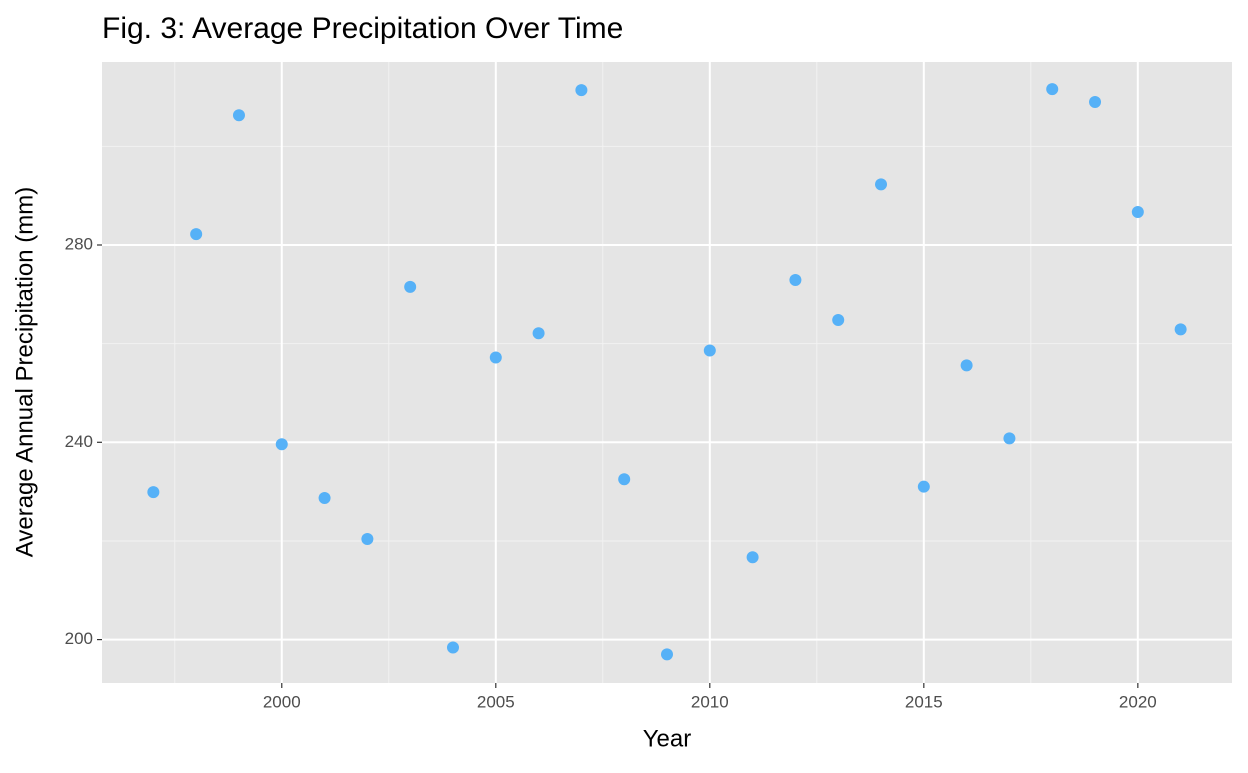 This screenshot has width=1248, height=773. What do you see at coordinates (79, 638) in the screenshot?
I see `y-tick-label: 200` at bounding box center [79, 638].